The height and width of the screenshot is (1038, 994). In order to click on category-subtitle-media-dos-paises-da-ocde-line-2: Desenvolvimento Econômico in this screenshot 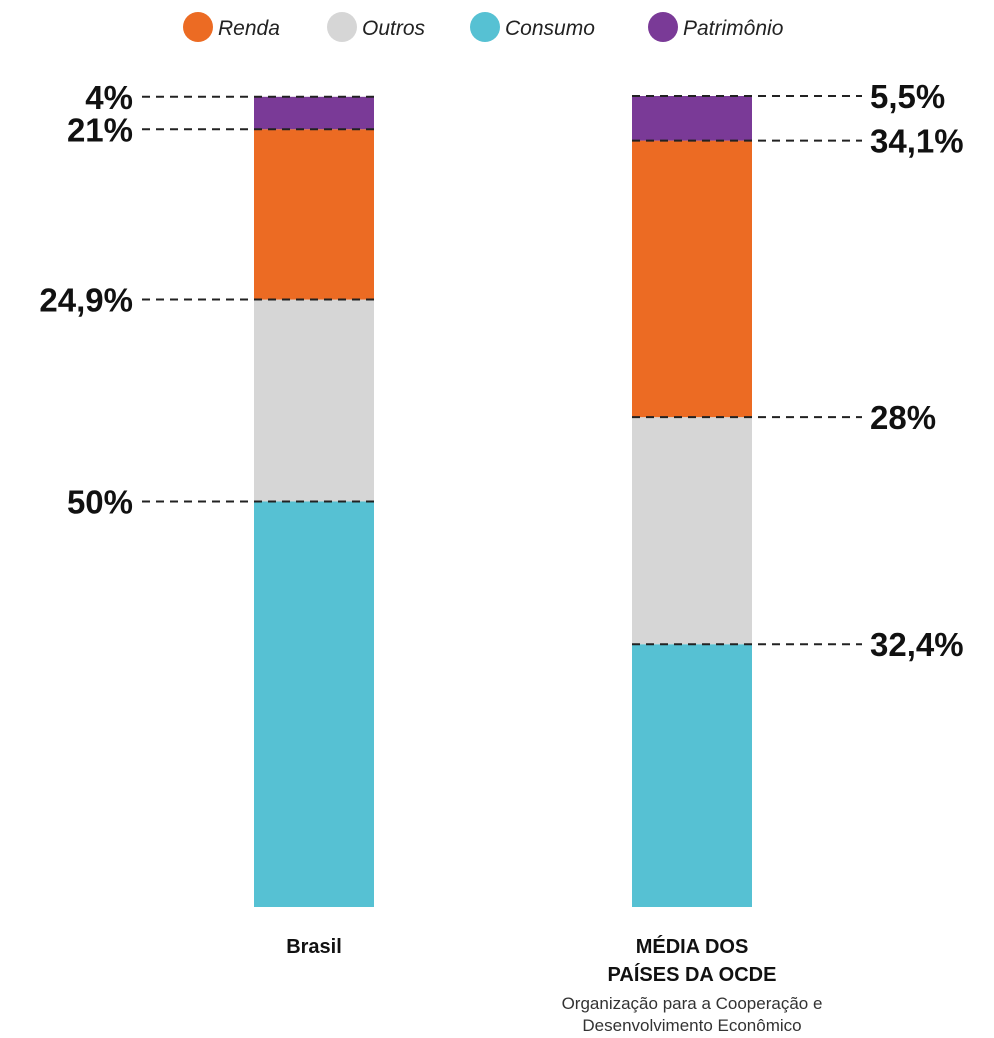, I will do `click(691, 1025)`.